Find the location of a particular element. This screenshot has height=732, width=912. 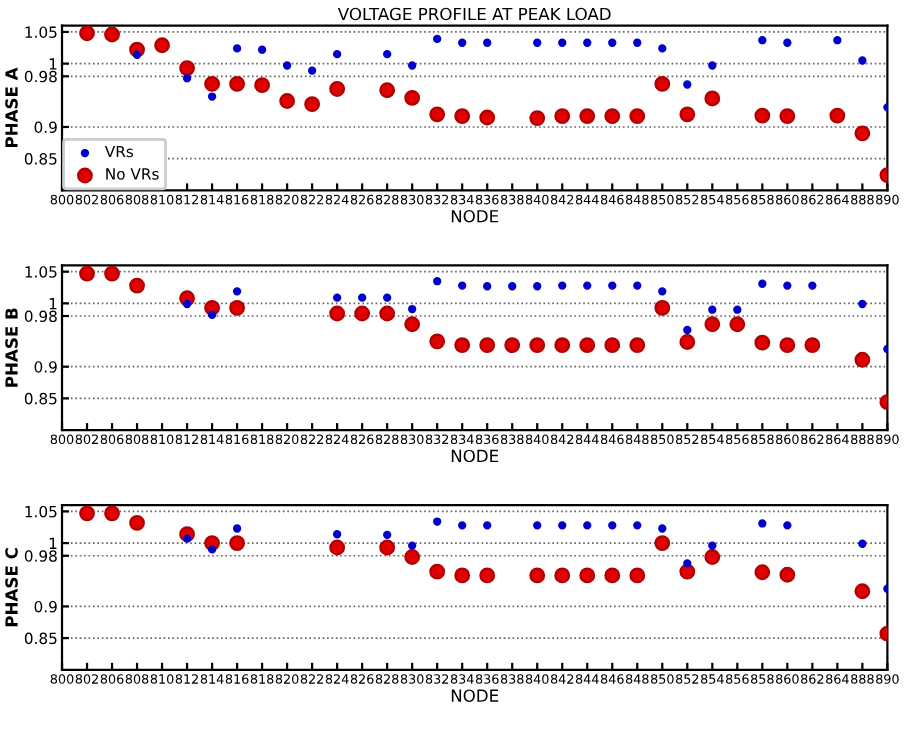

y-axis-title: PHASE C is located at coordinates (11, 587).